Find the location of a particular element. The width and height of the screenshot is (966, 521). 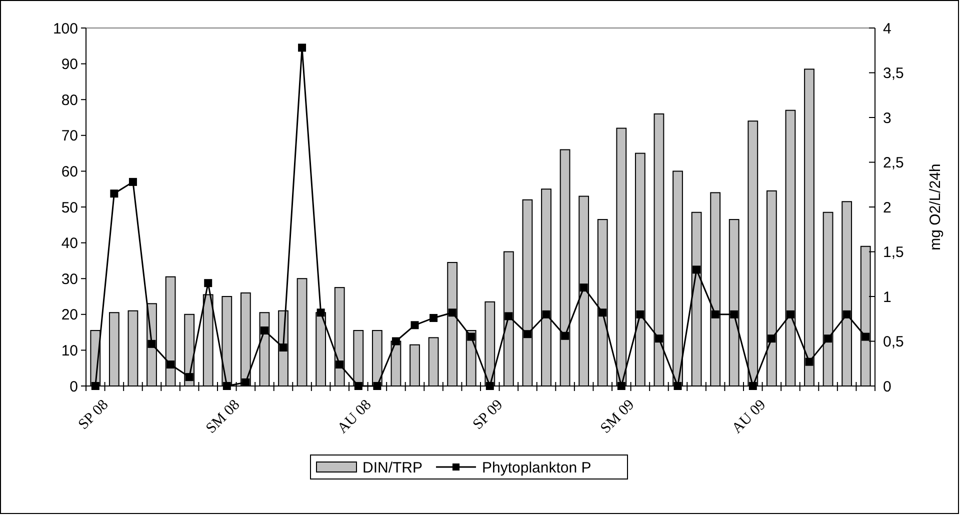

x-tick-label: SM 09 is located at coordinates (618, 416).